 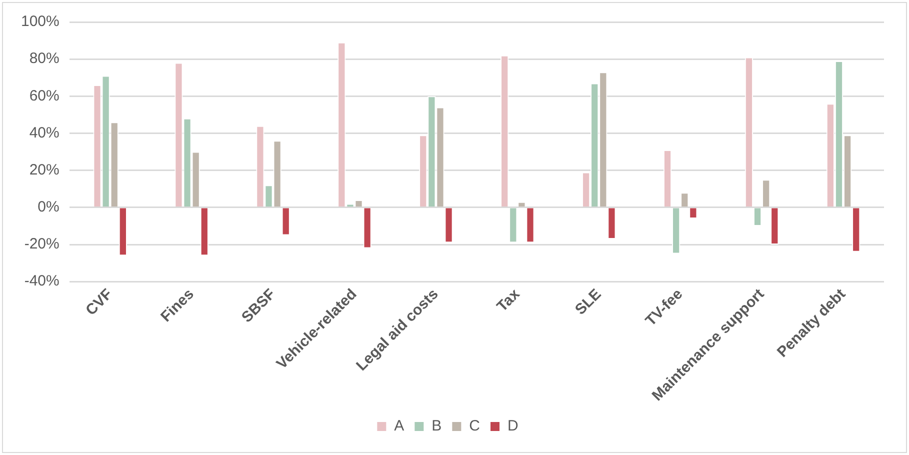 What do you see at coordinates (49, 207) in the screenshot?
I see `y-tick-label: 0%` at bounding box center [49, 207].